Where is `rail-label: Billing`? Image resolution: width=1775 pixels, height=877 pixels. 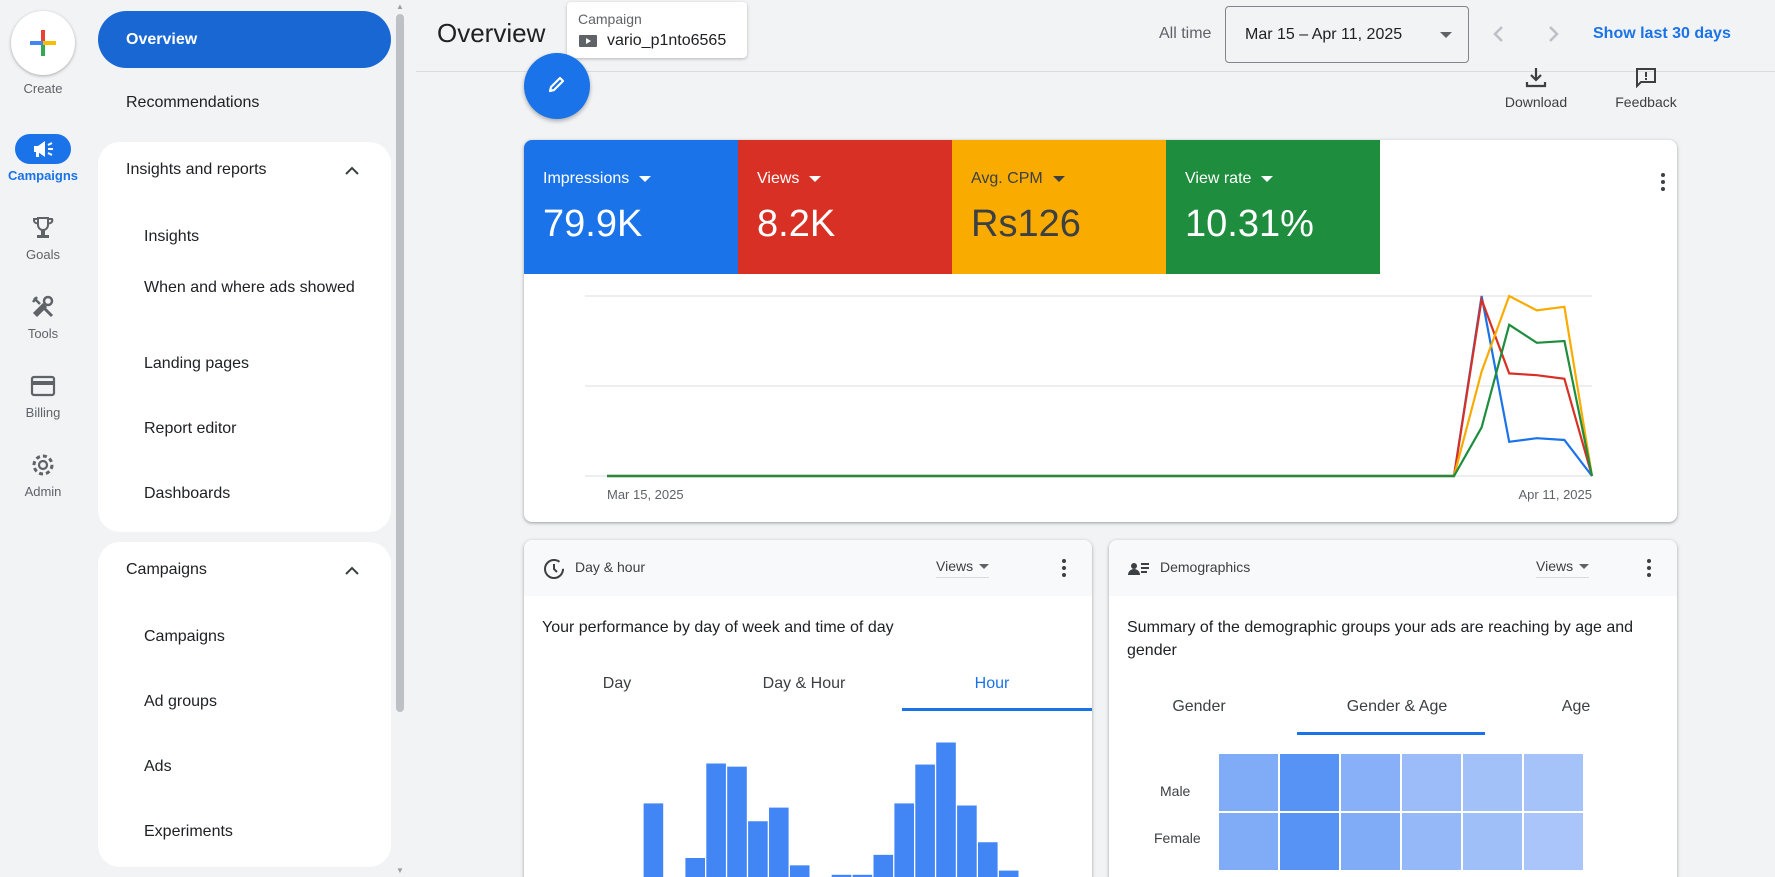 rail-label: Billing is located at coordinates (43, 412).